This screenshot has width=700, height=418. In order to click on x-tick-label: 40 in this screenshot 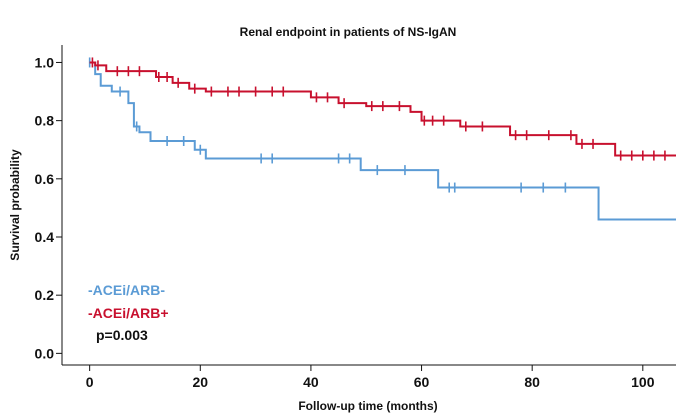, I will do `click(311, 382)`.